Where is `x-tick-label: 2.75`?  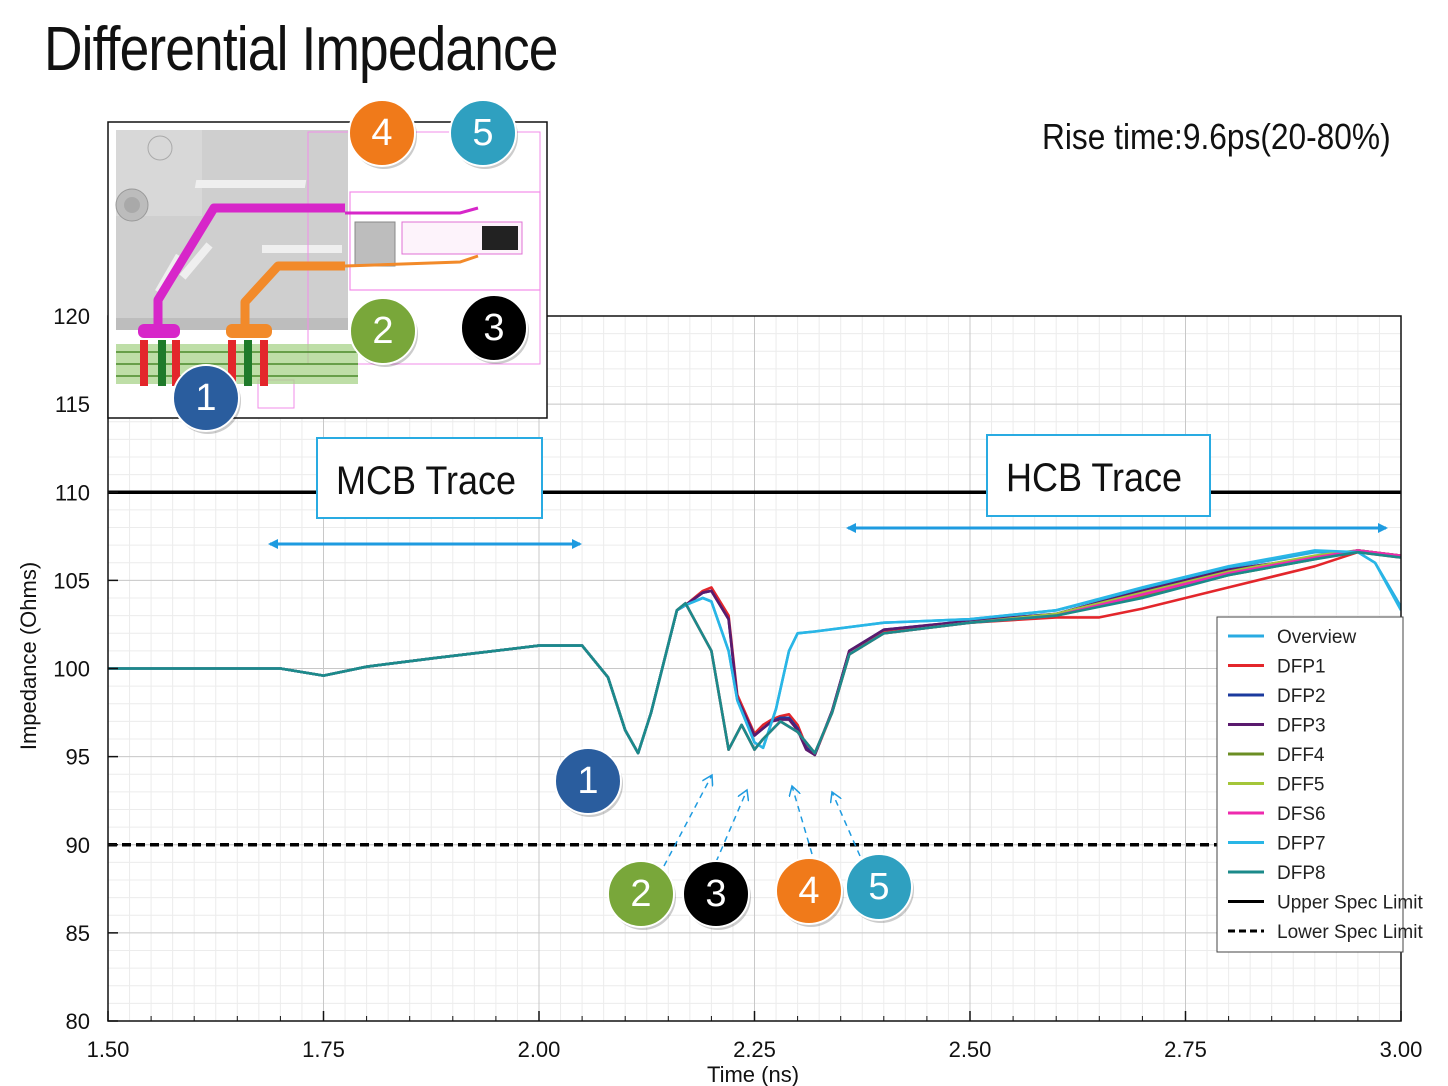
x-tick-label: 2.75 is located at coordinates (1185, 1049).